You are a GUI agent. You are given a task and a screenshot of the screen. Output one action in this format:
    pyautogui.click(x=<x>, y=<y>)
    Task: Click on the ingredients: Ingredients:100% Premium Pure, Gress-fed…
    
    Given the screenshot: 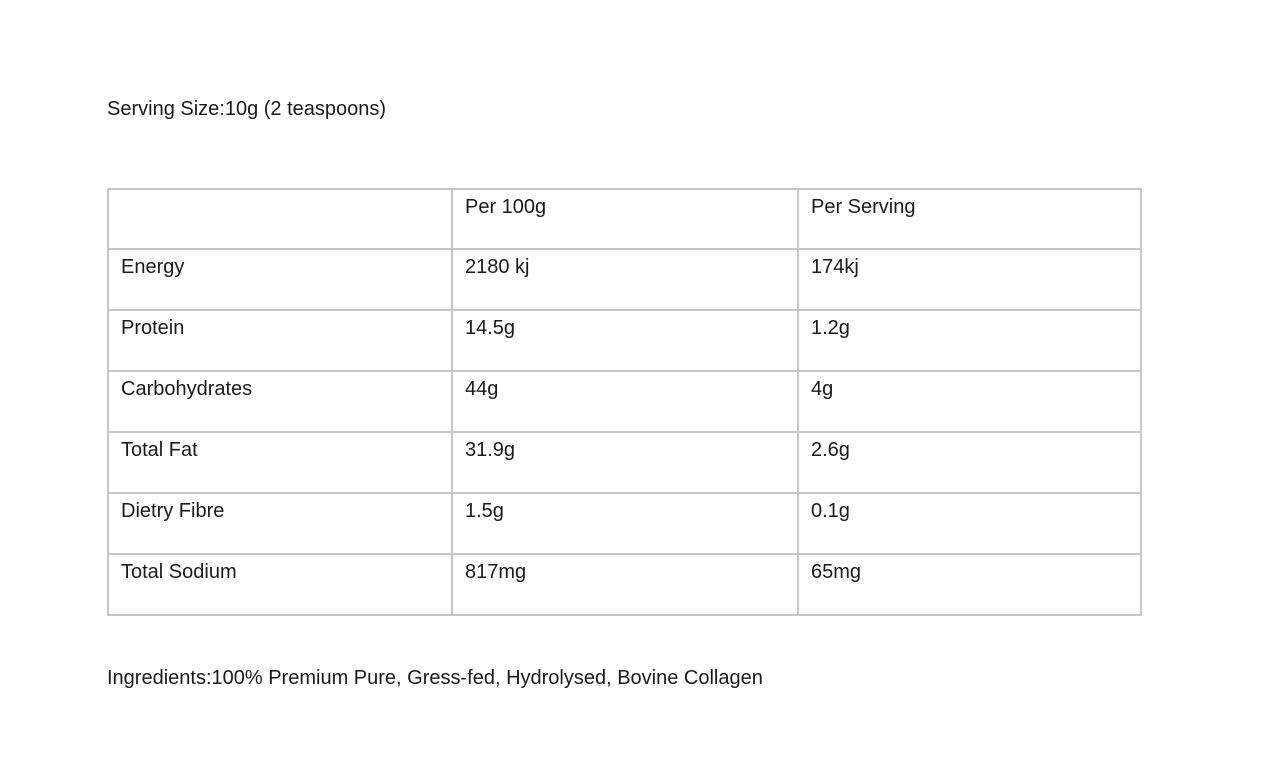 What is the action you would take?
    pyautogui.click(x=435, y=678)
    